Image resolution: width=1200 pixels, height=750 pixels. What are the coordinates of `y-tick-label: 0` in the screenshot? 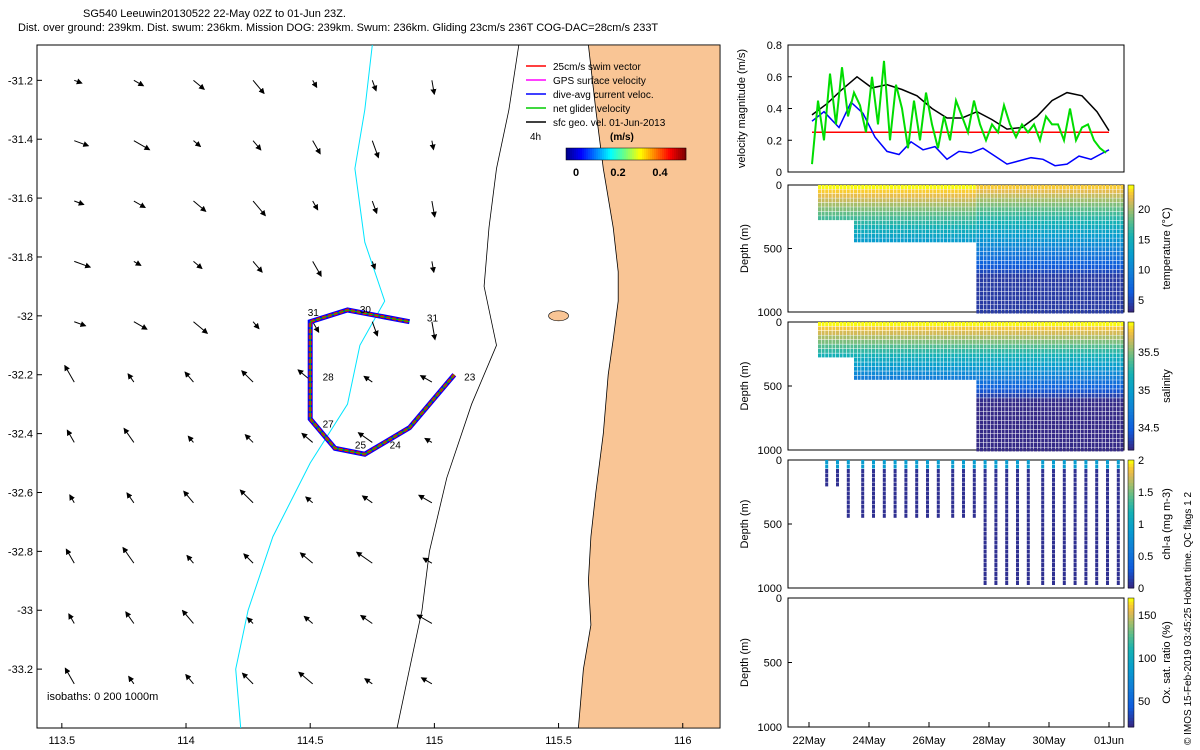 It's located at (779, 323).